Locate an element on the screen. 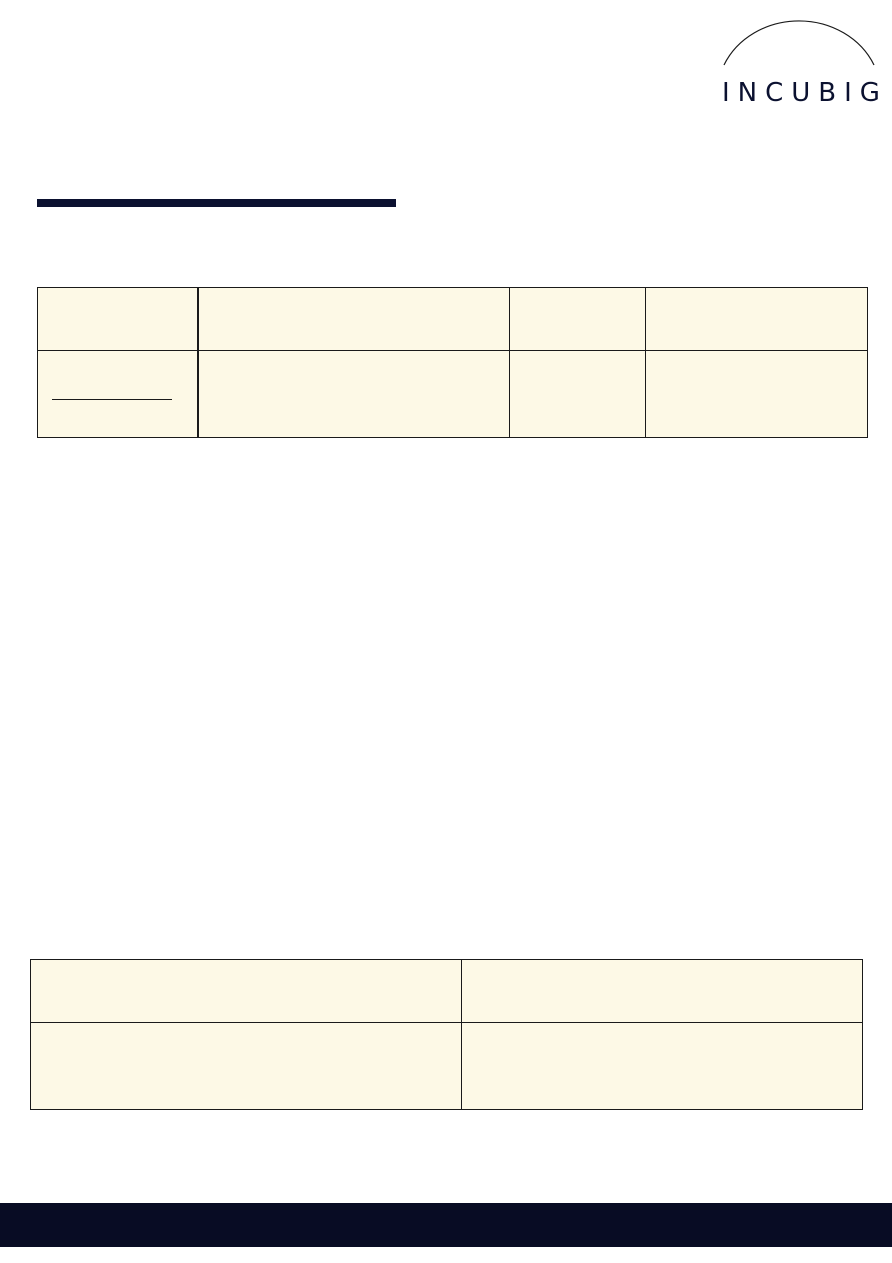 The width and height of the screenshot is (892, 1263). signature-line is located at coordinates (112, 399).